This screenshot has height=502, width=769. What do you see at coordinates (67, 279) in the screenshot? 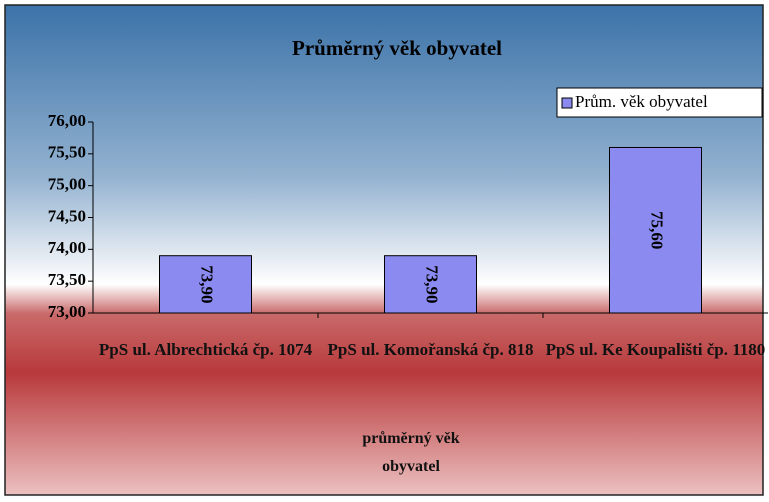
I see `y-tick-label: 73,50` at bounding box center [67, 279].